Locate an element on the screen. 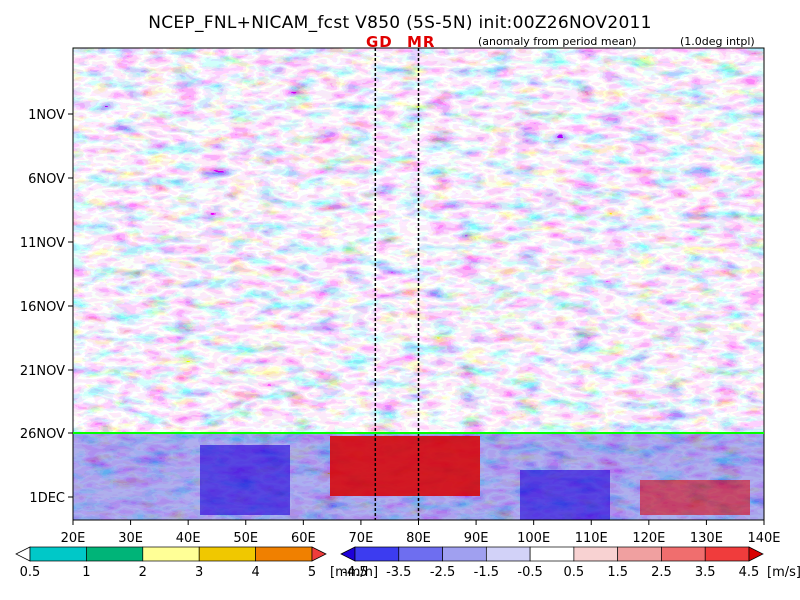 The image size is (800, 600). rain-colorbar-label: 4 is located at coordinates (255, 572).